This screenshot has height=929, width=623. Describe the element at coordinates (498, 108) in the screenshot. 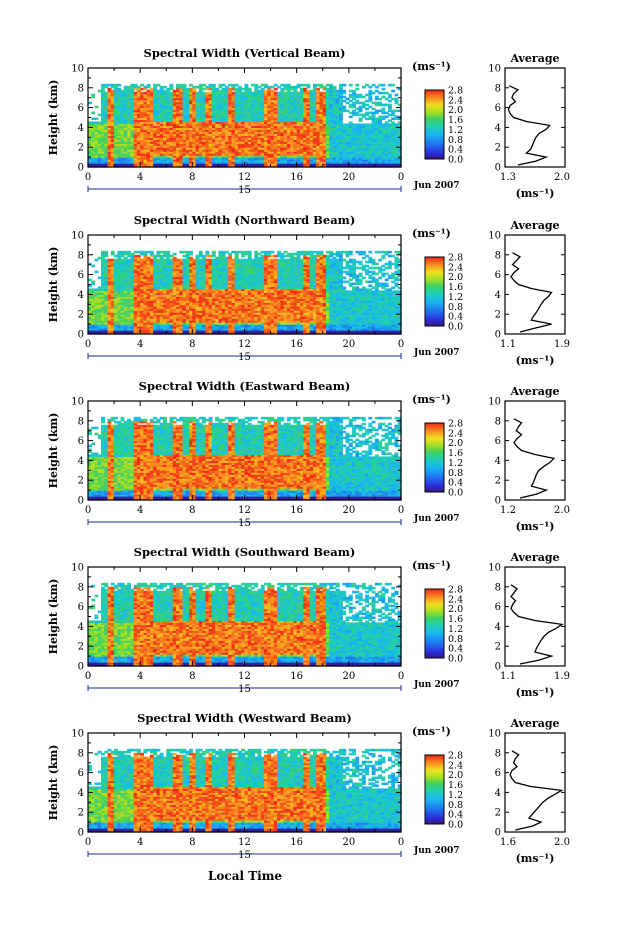

I see `avg-y-tick-label: 6` at that location.